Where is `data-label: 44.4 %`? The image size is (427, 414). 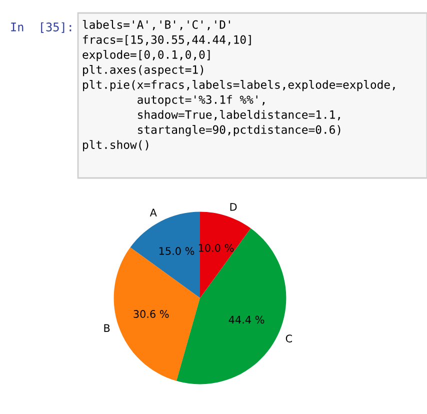
data-label: 44.4 % is located at coordinates (246, 320).